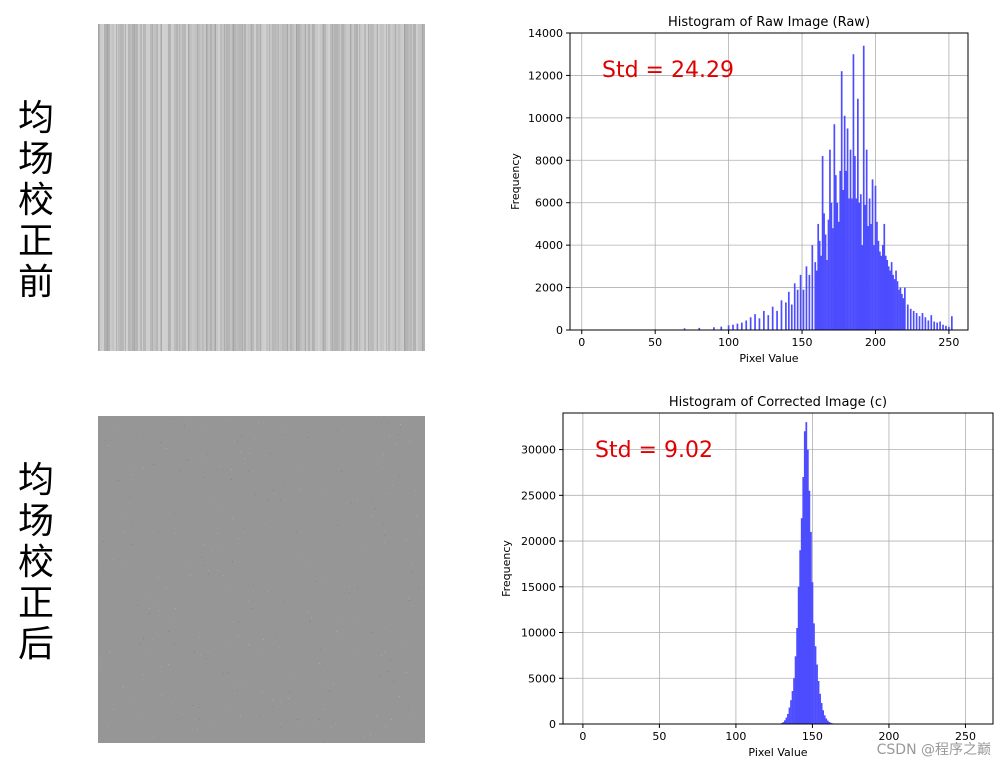 The image size is (1005, 767). Describe the element at coordinates (777, 752) in the screenshot. I see `x-axis-label: Pixel Value` at that location.